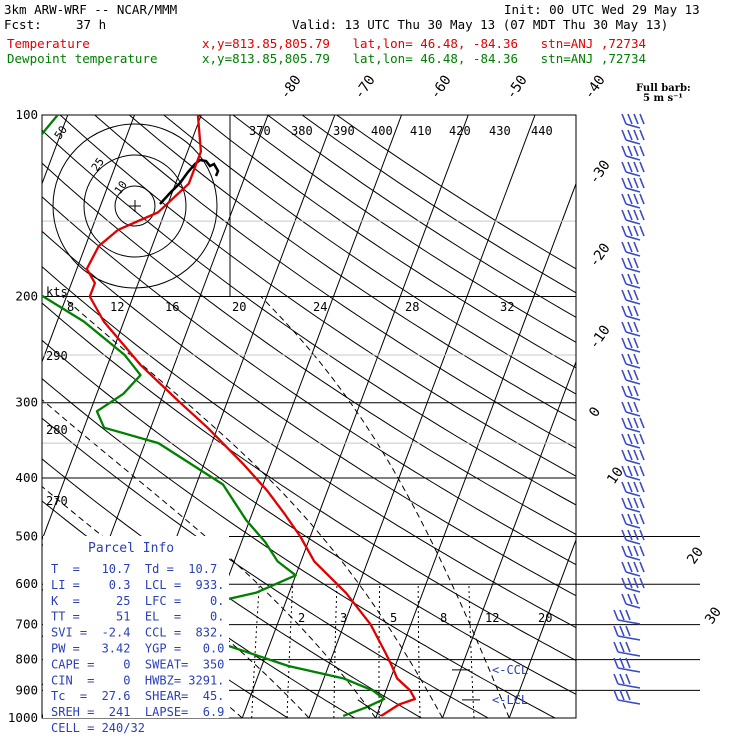 This screenshot has height=740, width=740. Describe the element at coordinates (117, 307) in the screenshot. I see `hodo-speed-tick: 12` at that location.